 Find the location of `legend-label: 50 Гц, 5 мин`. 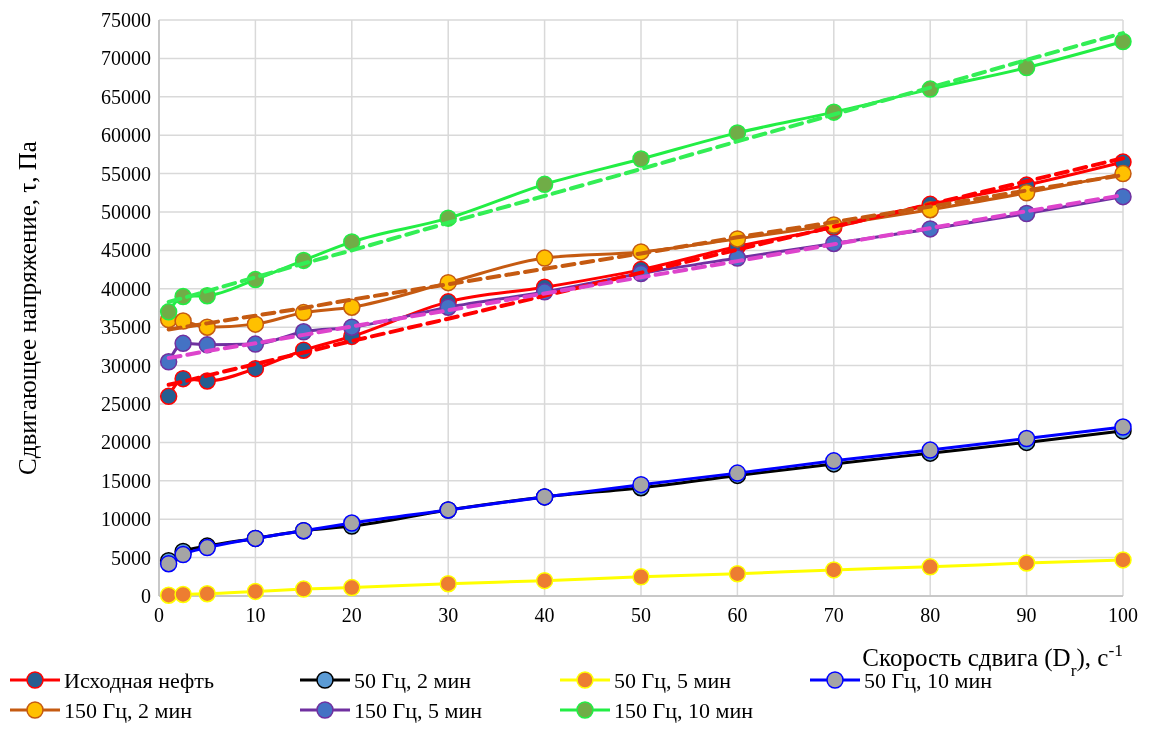

legend-label: 50 Гц, 5 мин is located at coordinates (673, 680).